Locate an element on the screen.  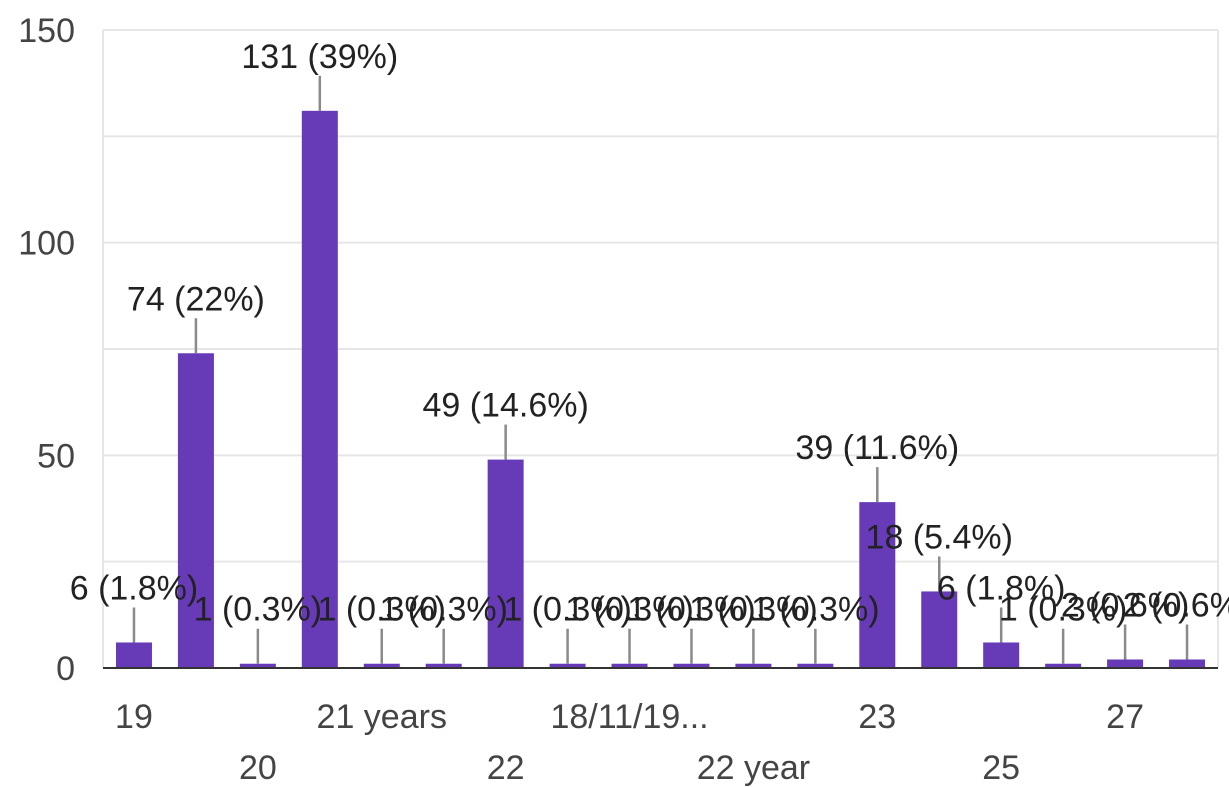
x-tick-label: 23 is located at coordinates (877, 717).